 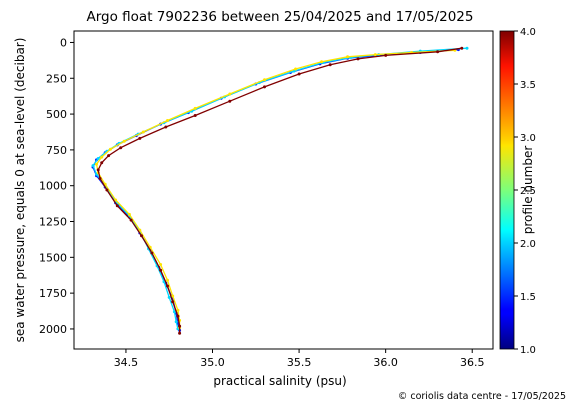 I want to click on colorbar-gradient, so click(x=507, y=190).